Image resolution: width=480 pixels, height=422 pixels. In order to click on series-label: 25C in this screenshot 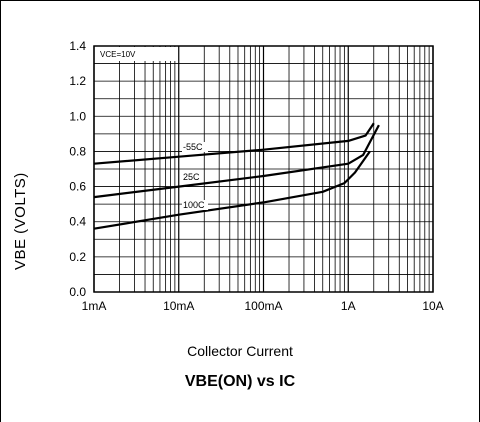, I will do `click(191, 177)`.